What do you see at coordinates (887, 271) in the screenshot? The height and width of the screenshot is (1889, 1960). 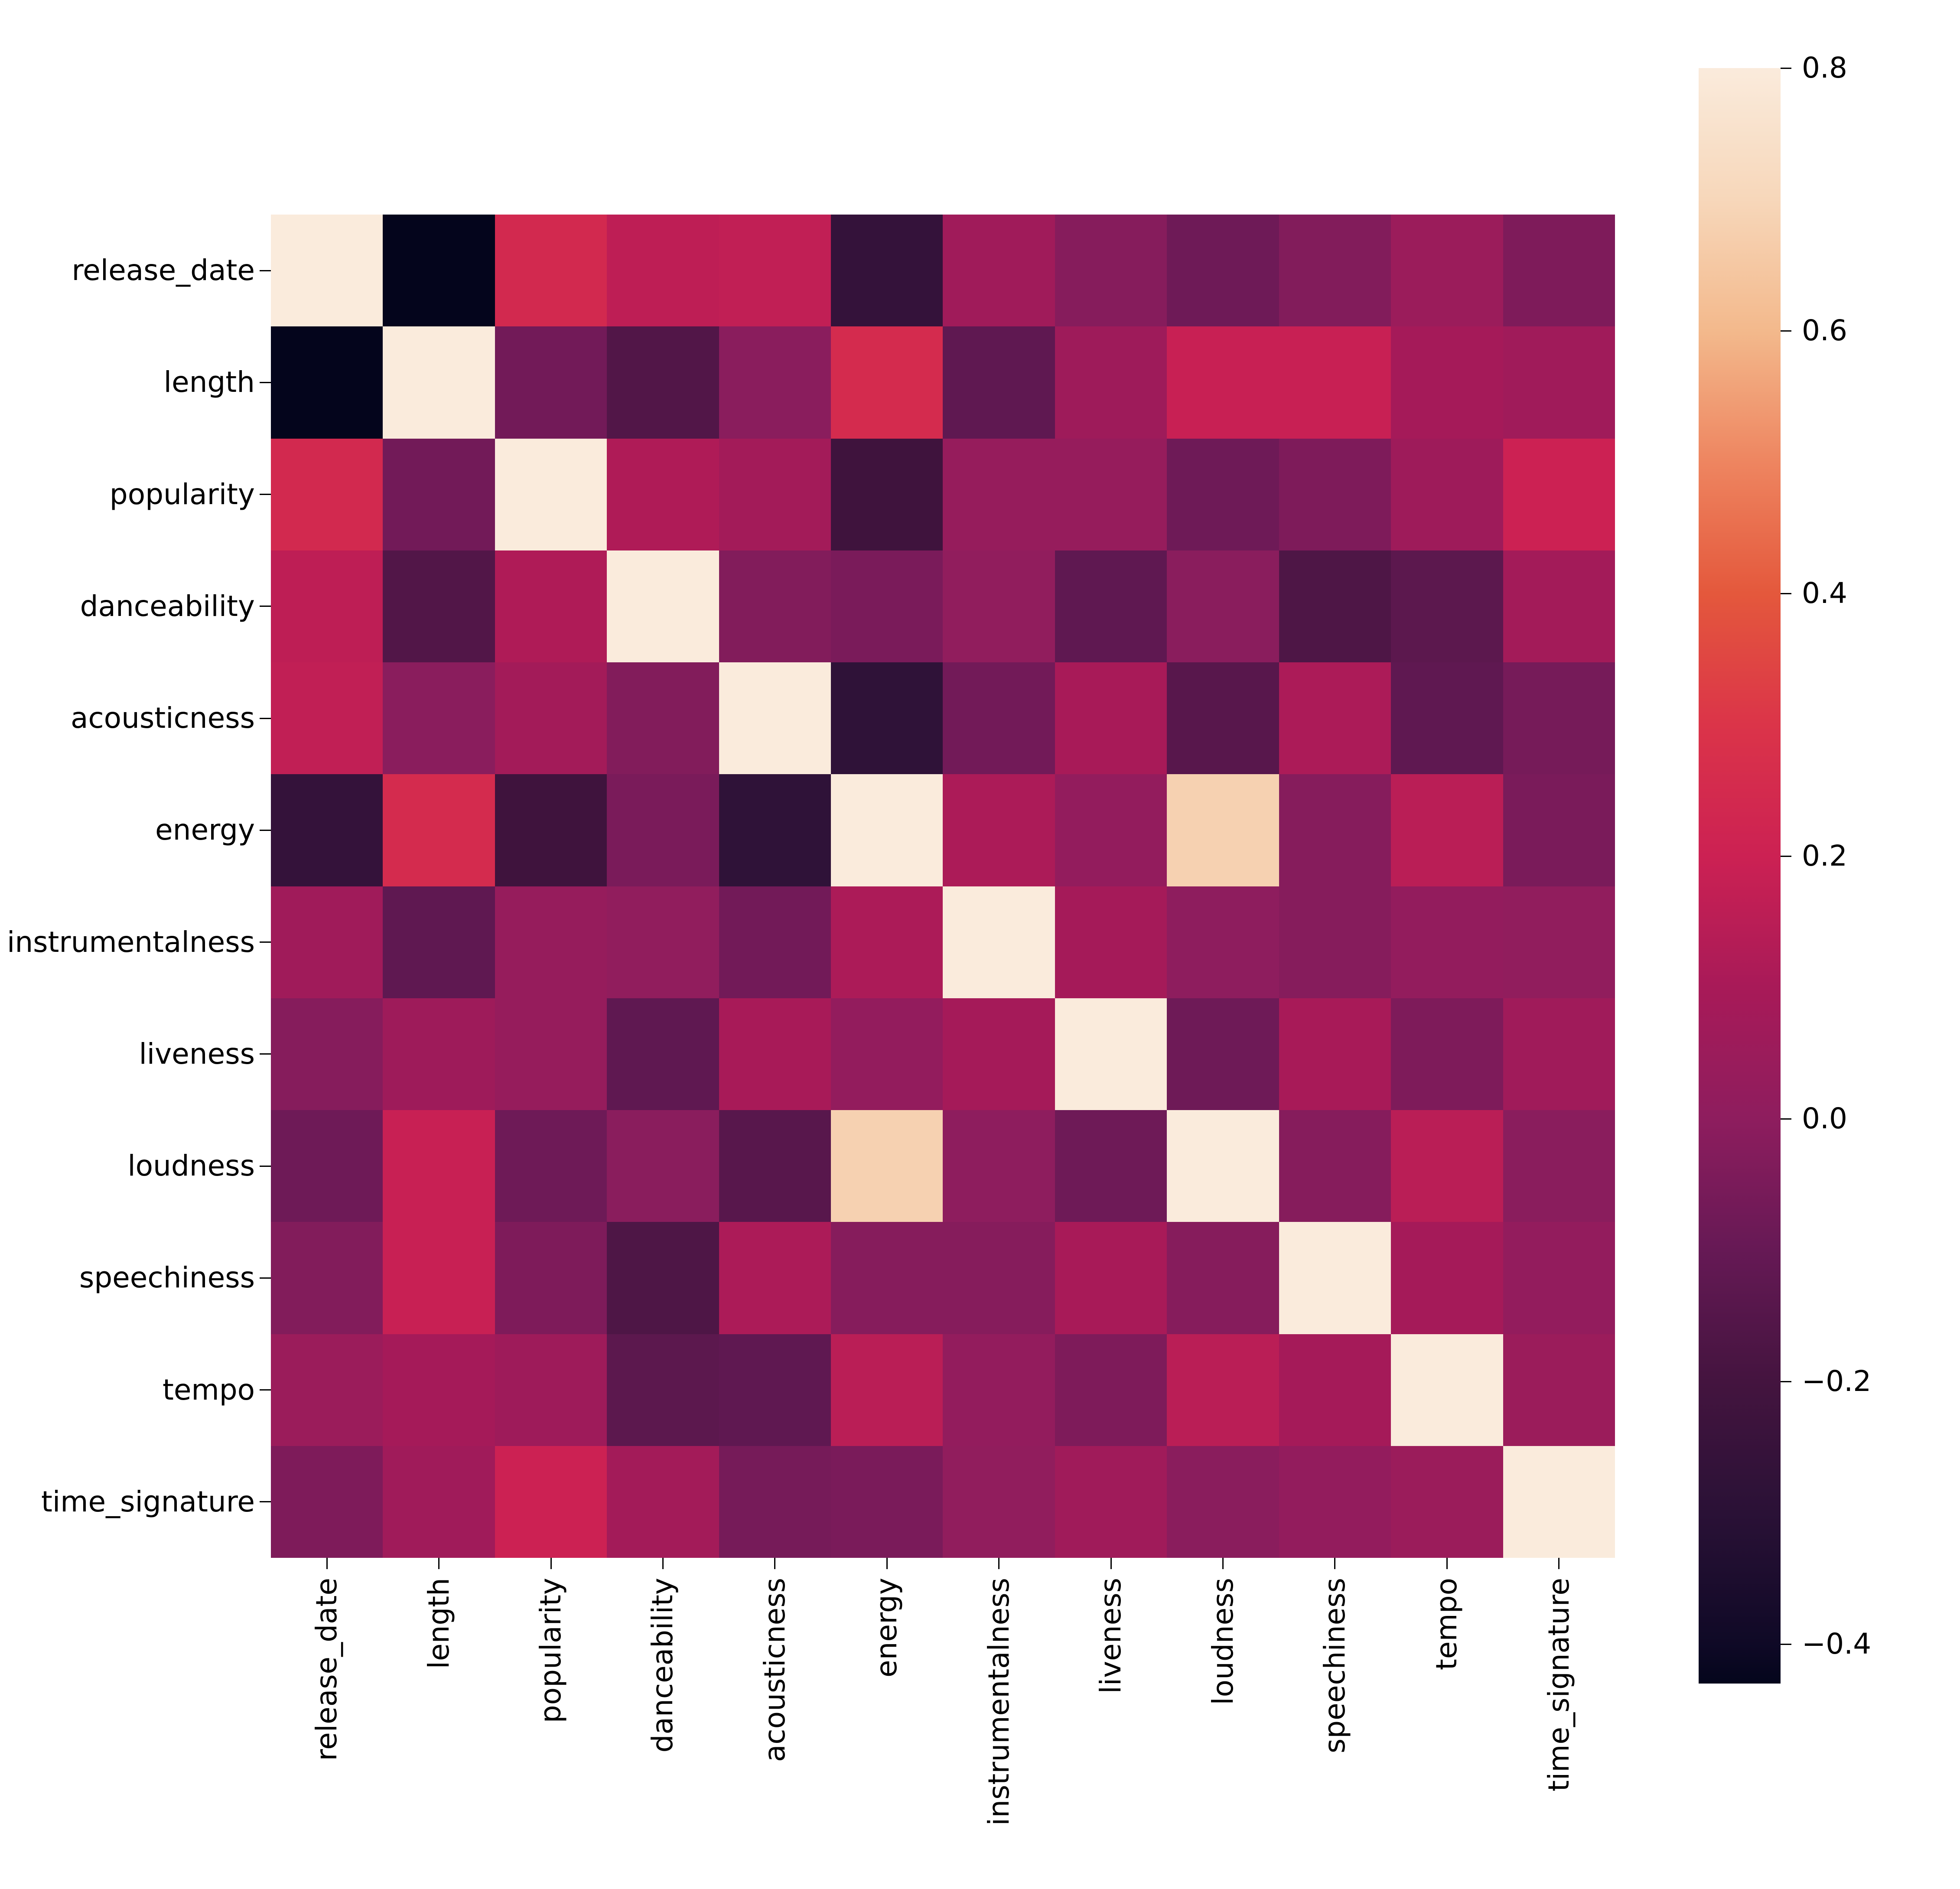 I see `heatmap-cell-release_date-energy` at bounding box center [887, 271].